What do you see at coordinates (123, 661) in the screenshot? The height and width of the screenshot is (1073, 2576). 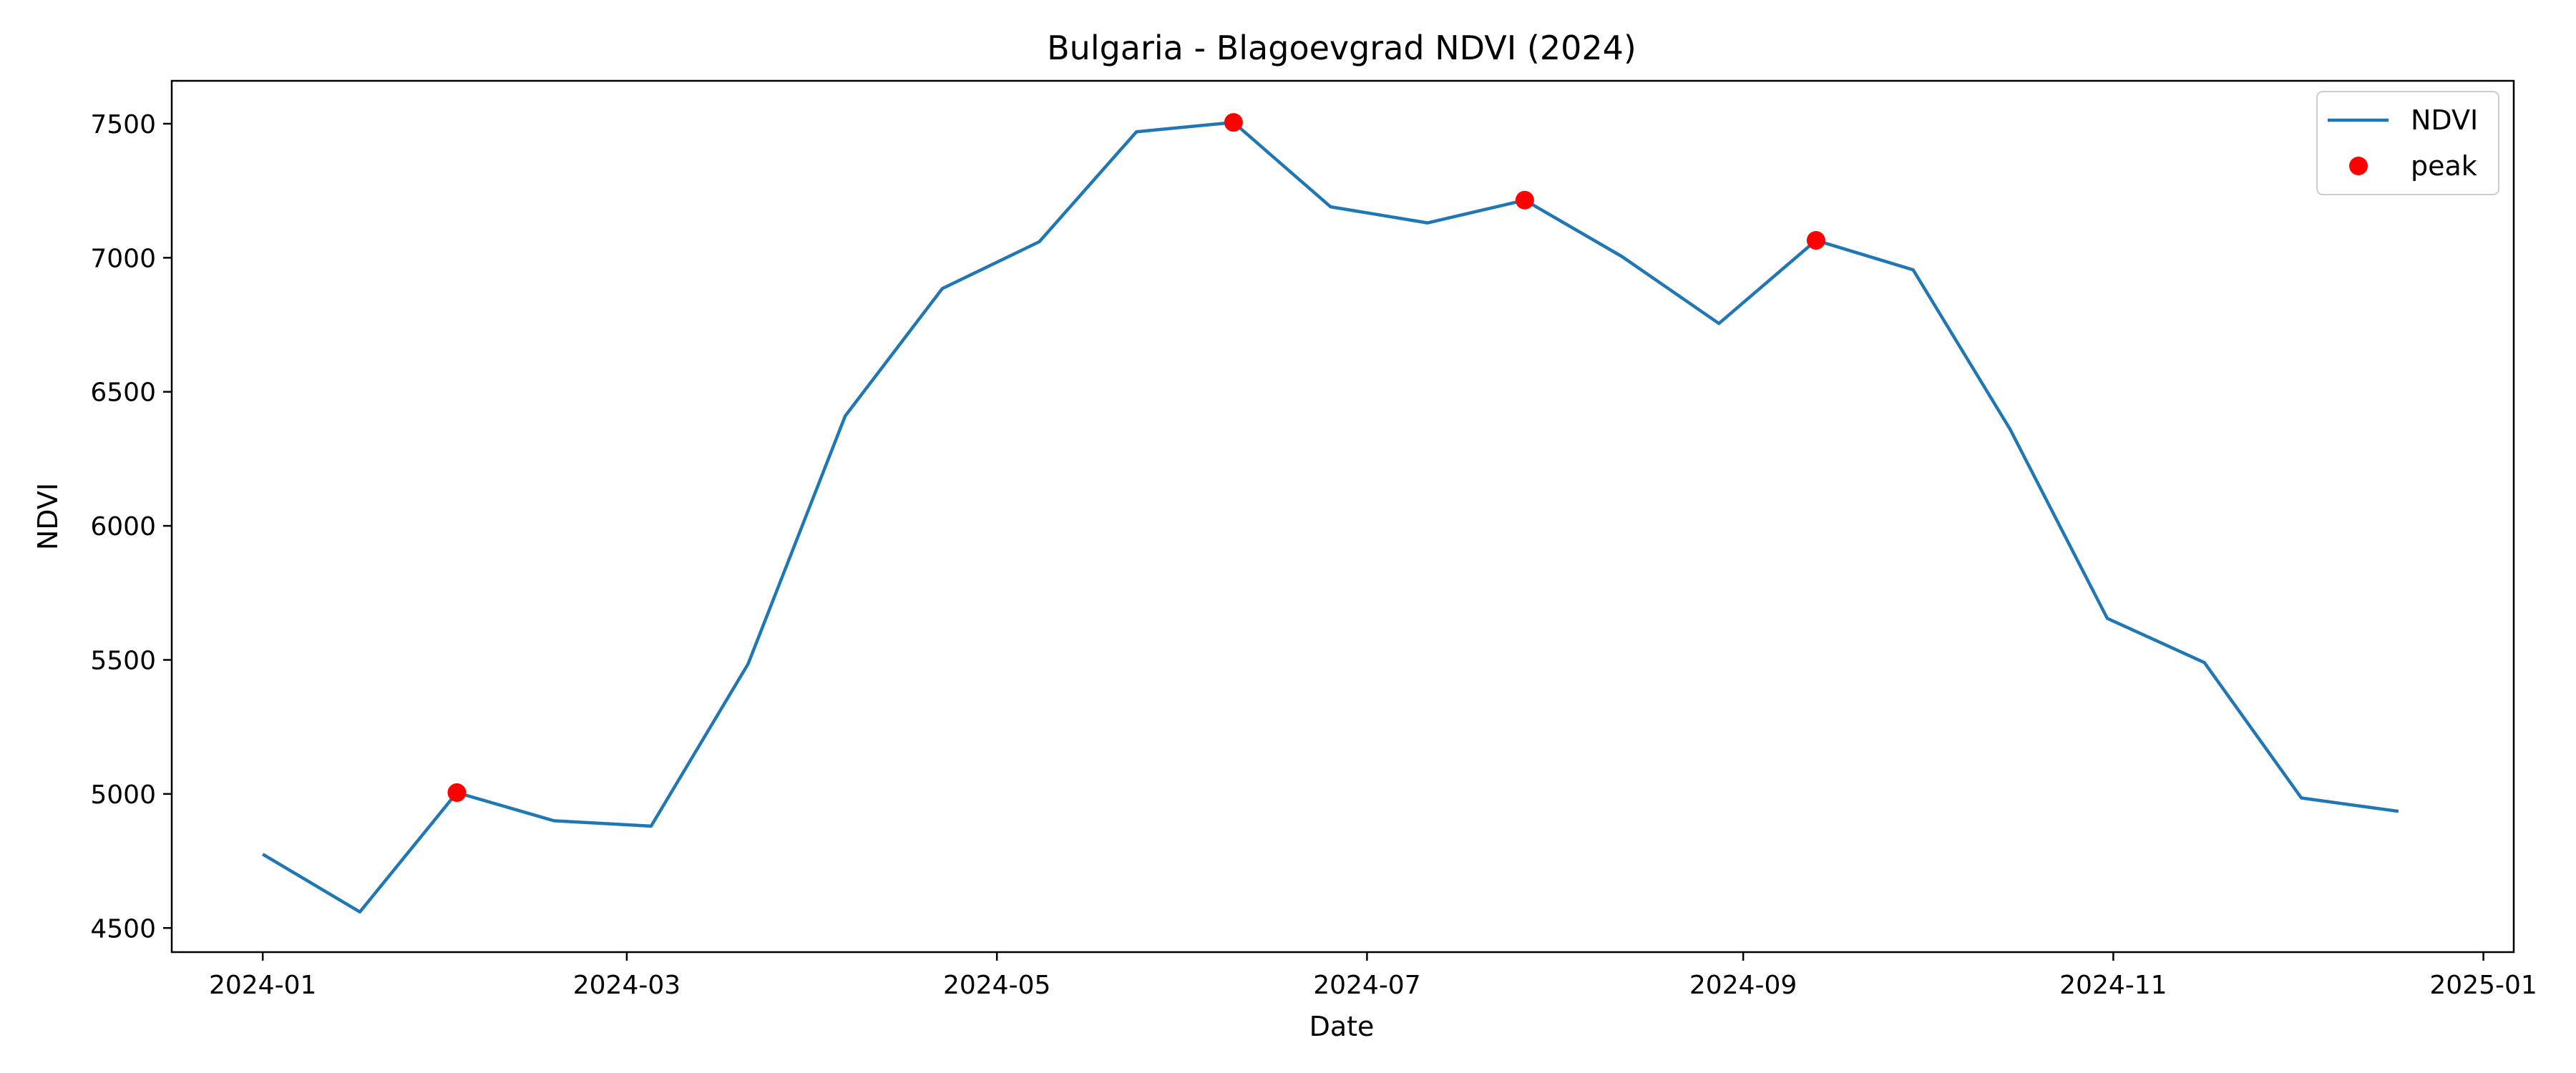 I see `y-tick-label: 5500` at bounding box center [123, 661].